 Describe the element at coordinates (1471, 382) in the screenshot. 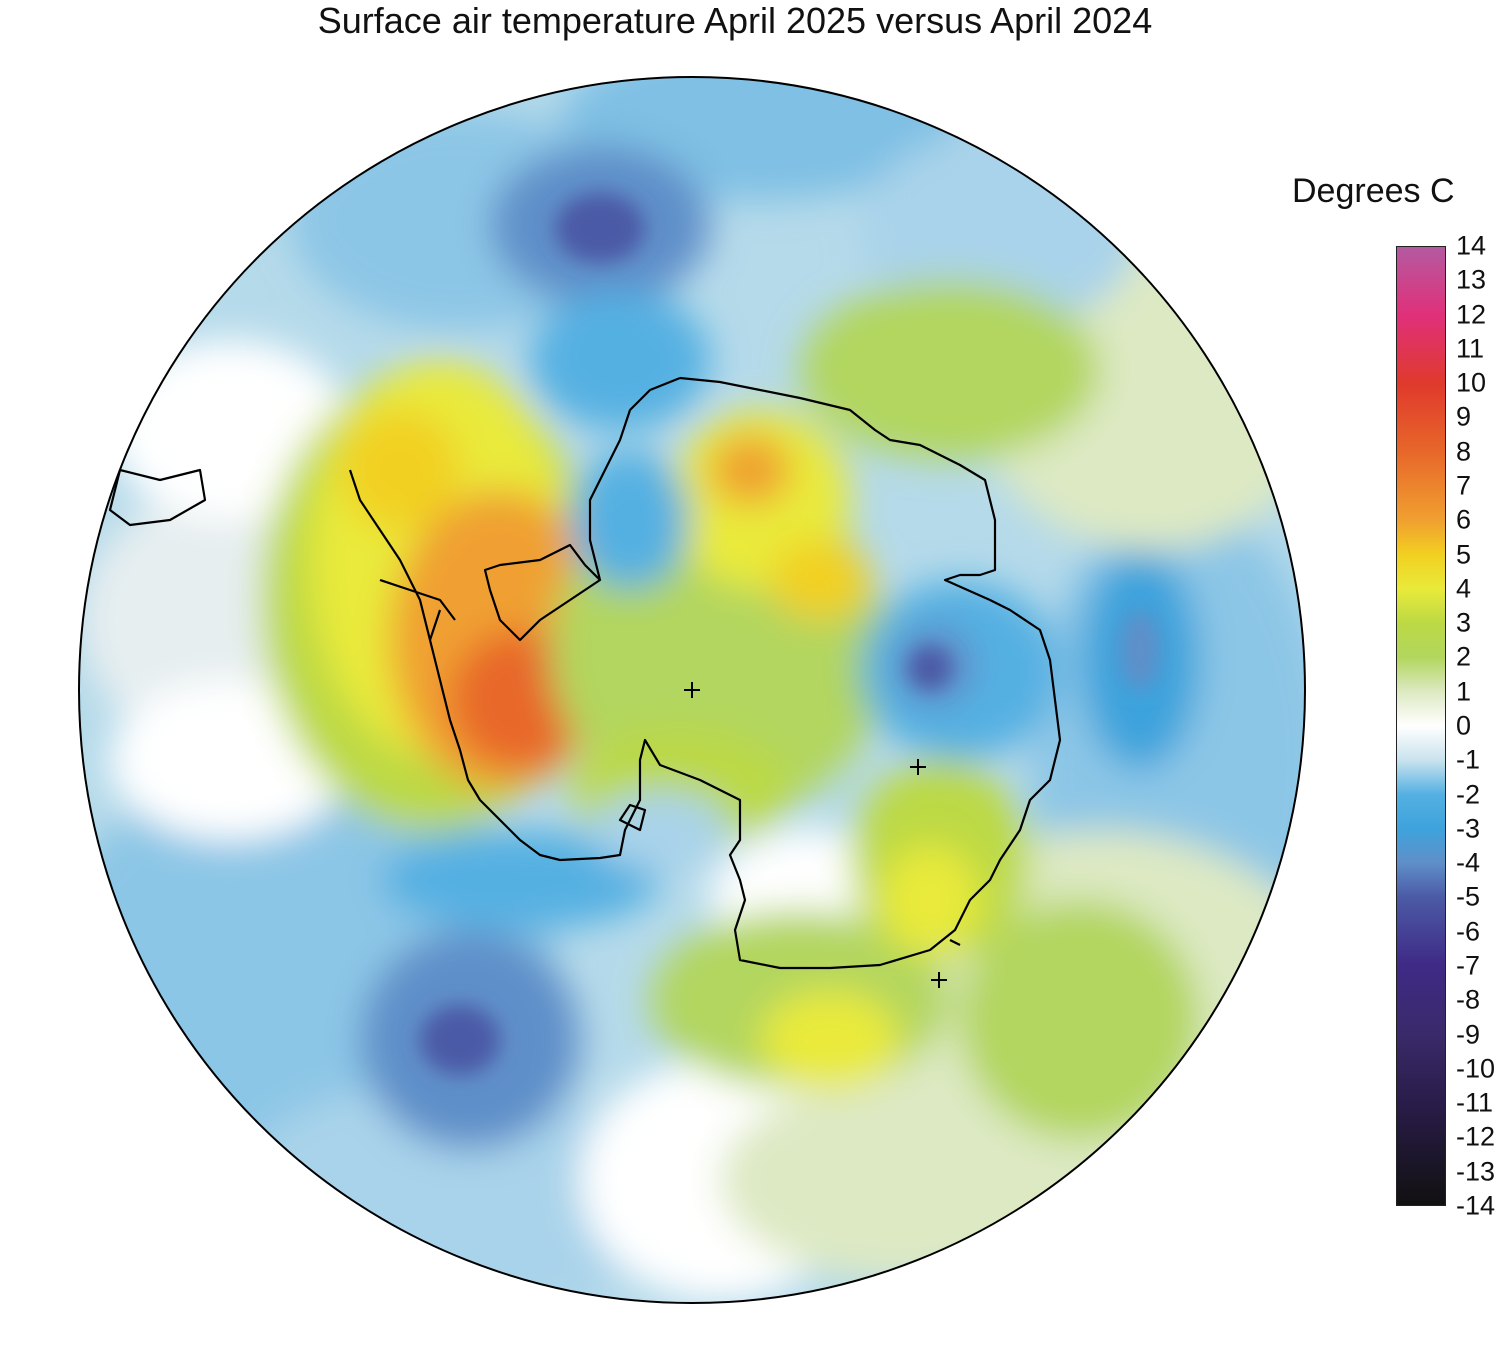

I see `colorbar-tick-label: 10` at that location.